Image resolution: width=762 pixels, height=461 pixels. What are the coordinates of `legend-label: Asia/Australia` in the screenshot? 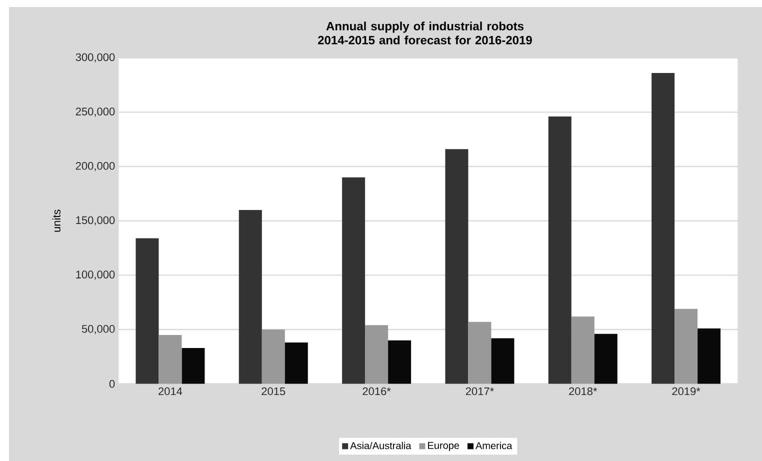 It's located at (381, 446).